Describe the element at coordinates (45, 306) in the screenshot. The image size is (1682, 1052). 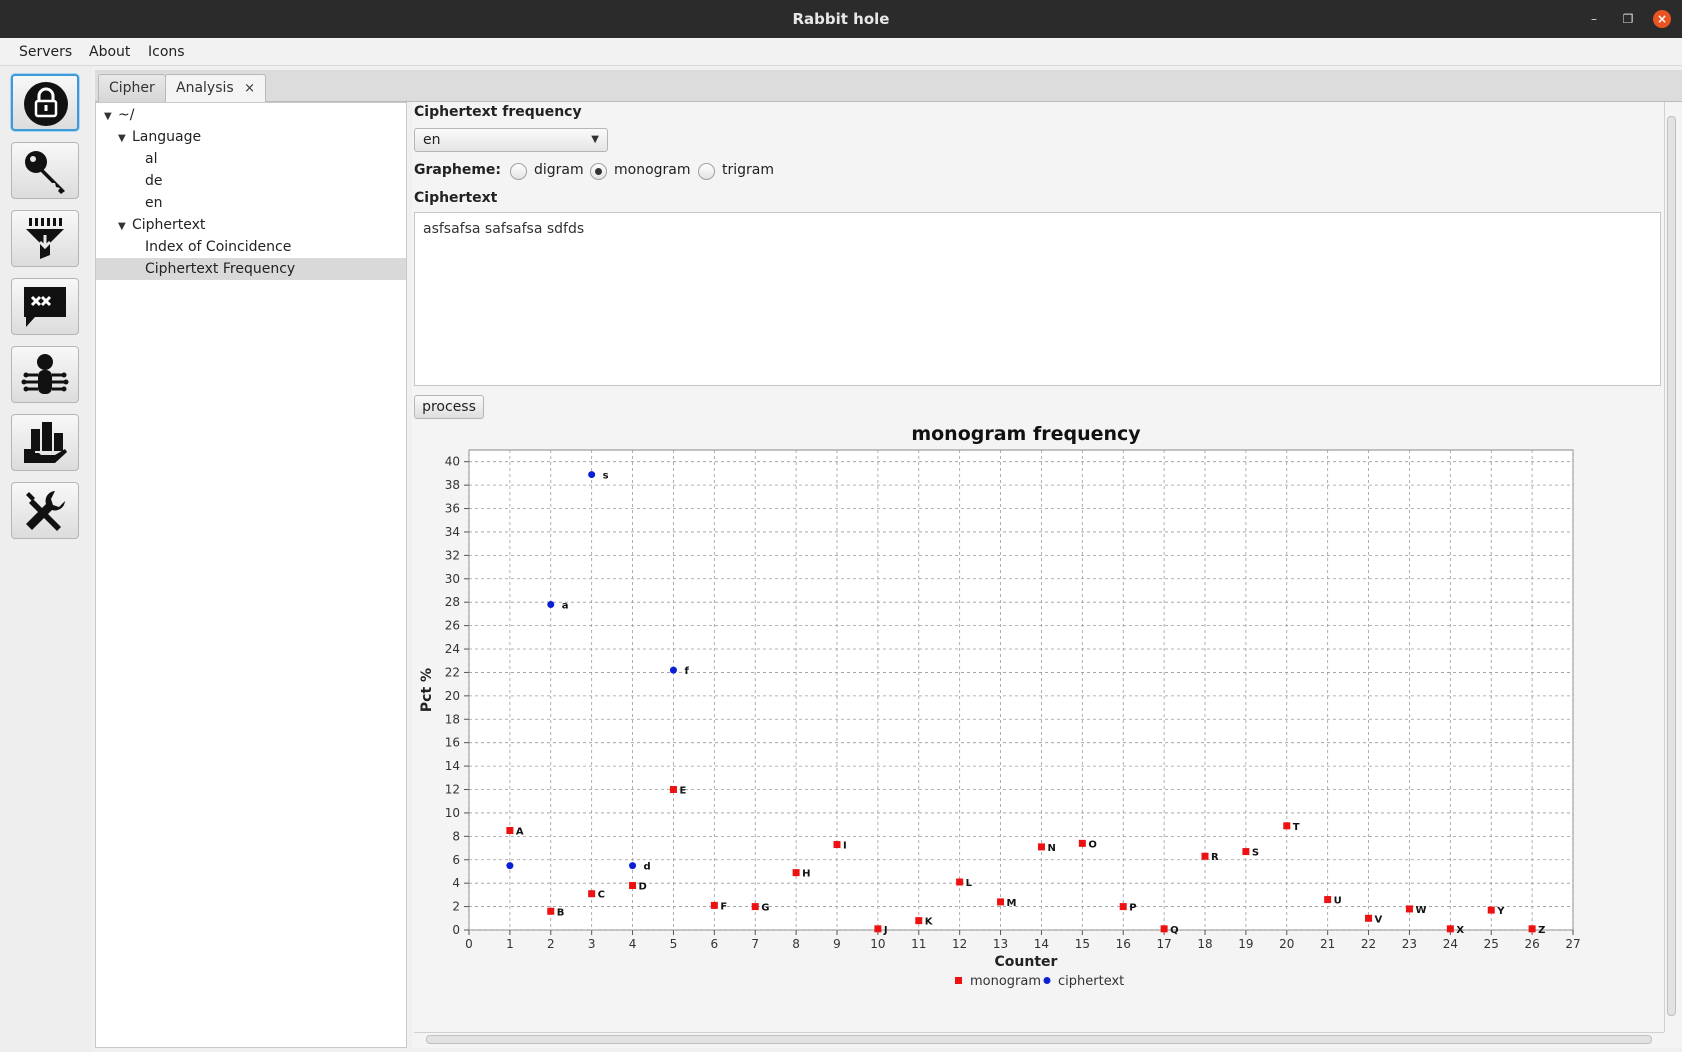
I see `tool-message-button` at that location.